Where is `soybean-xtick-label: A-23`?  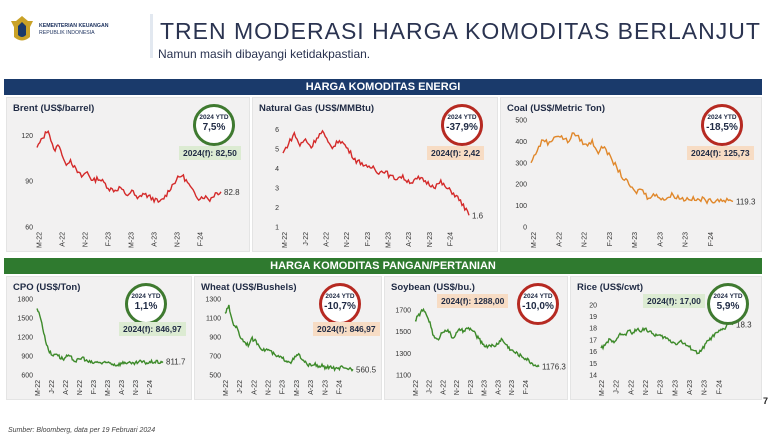 soybean-xtick-label: A-23 is located at coordinates (498, 387).